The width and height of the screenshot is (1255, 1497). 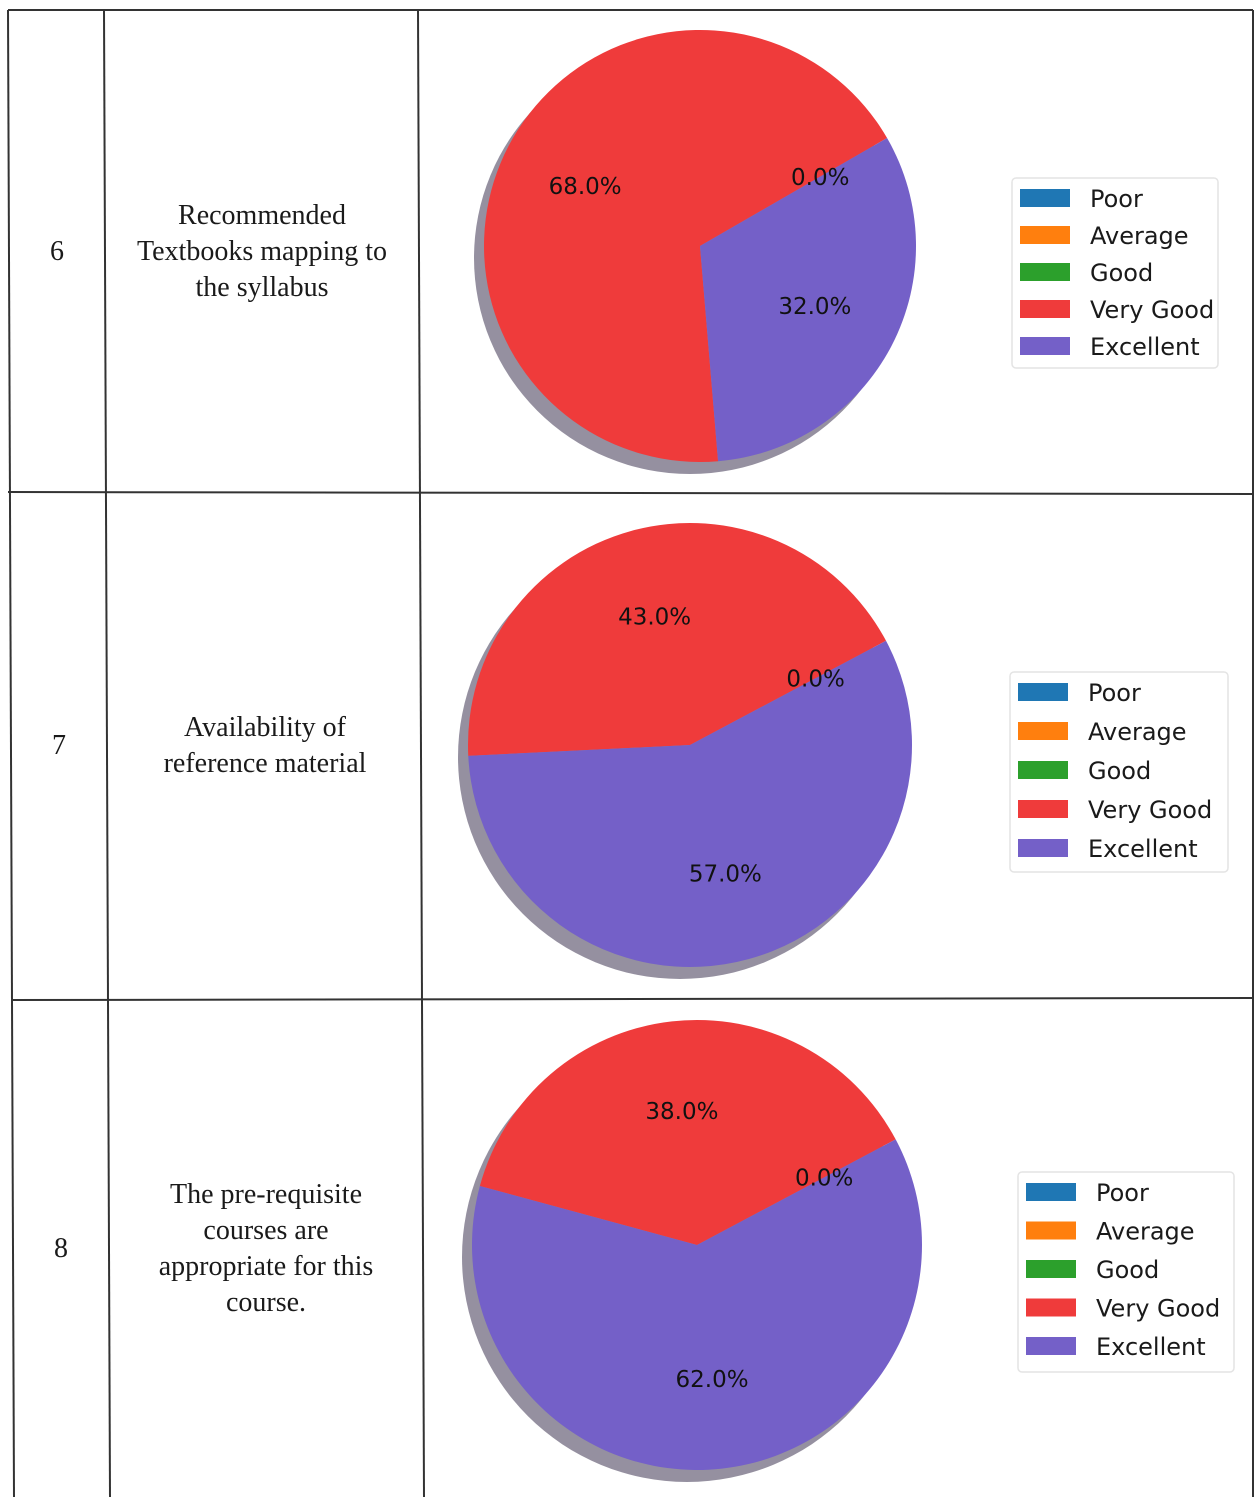 What do you see at coordinates (266, 1266) in the screenshot?
I see `question-line: appropriate for this` at bounding box center [266, 1266].